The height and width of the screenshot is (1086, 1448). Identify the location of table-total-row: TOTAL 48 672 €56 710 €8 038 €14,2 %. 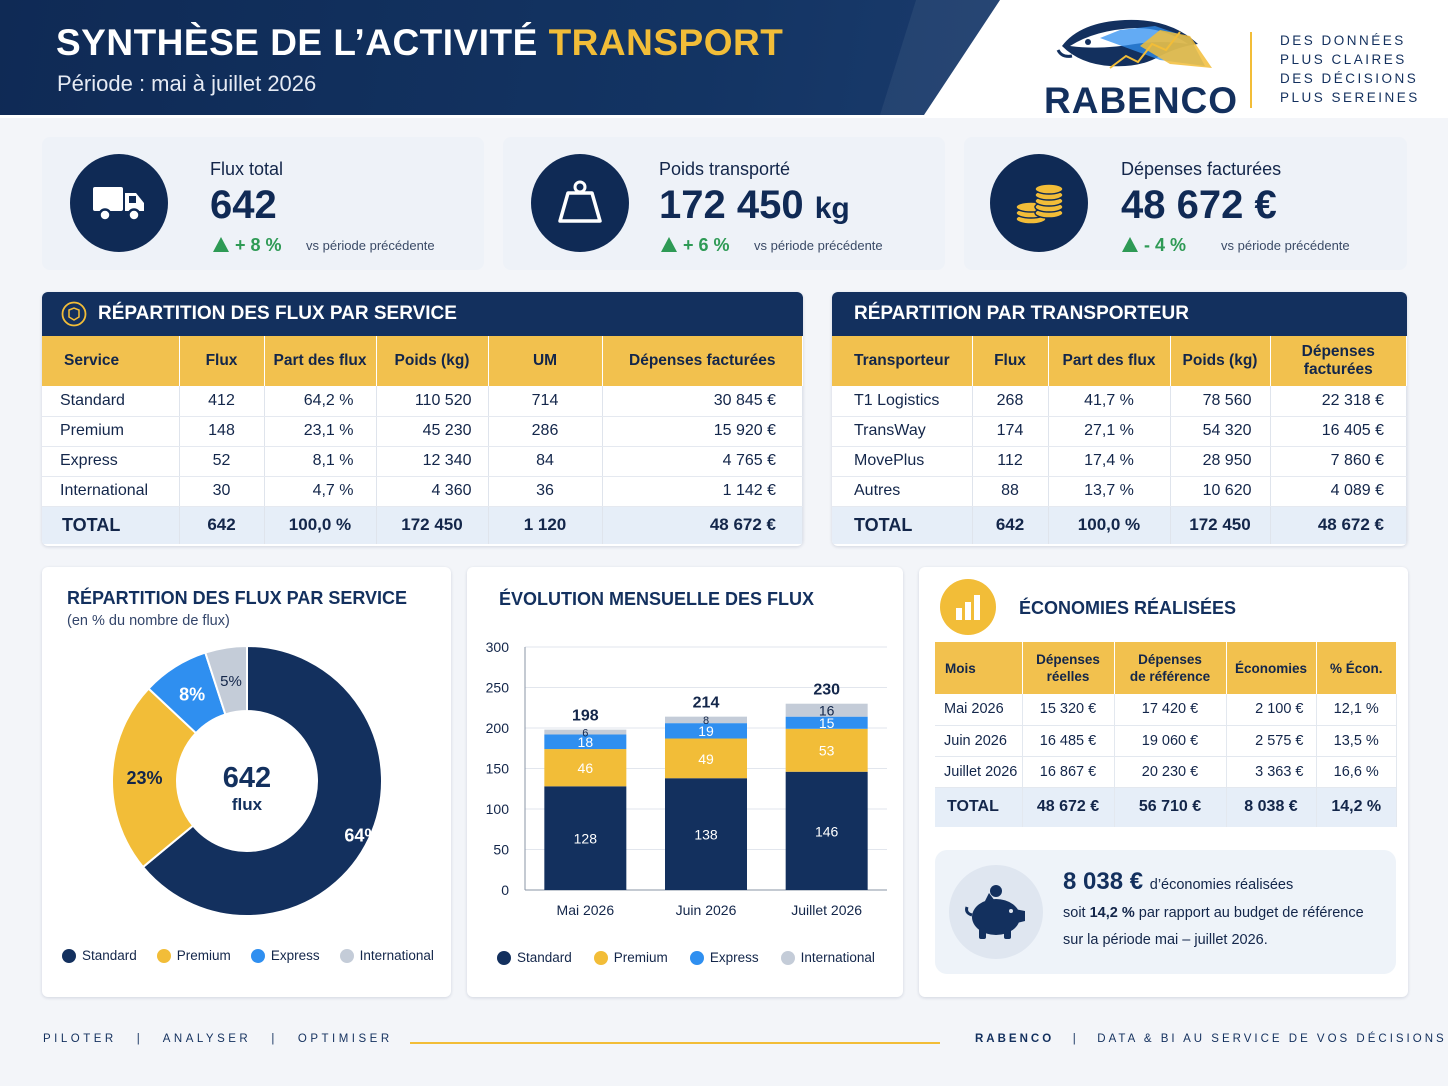
(1166, 807).